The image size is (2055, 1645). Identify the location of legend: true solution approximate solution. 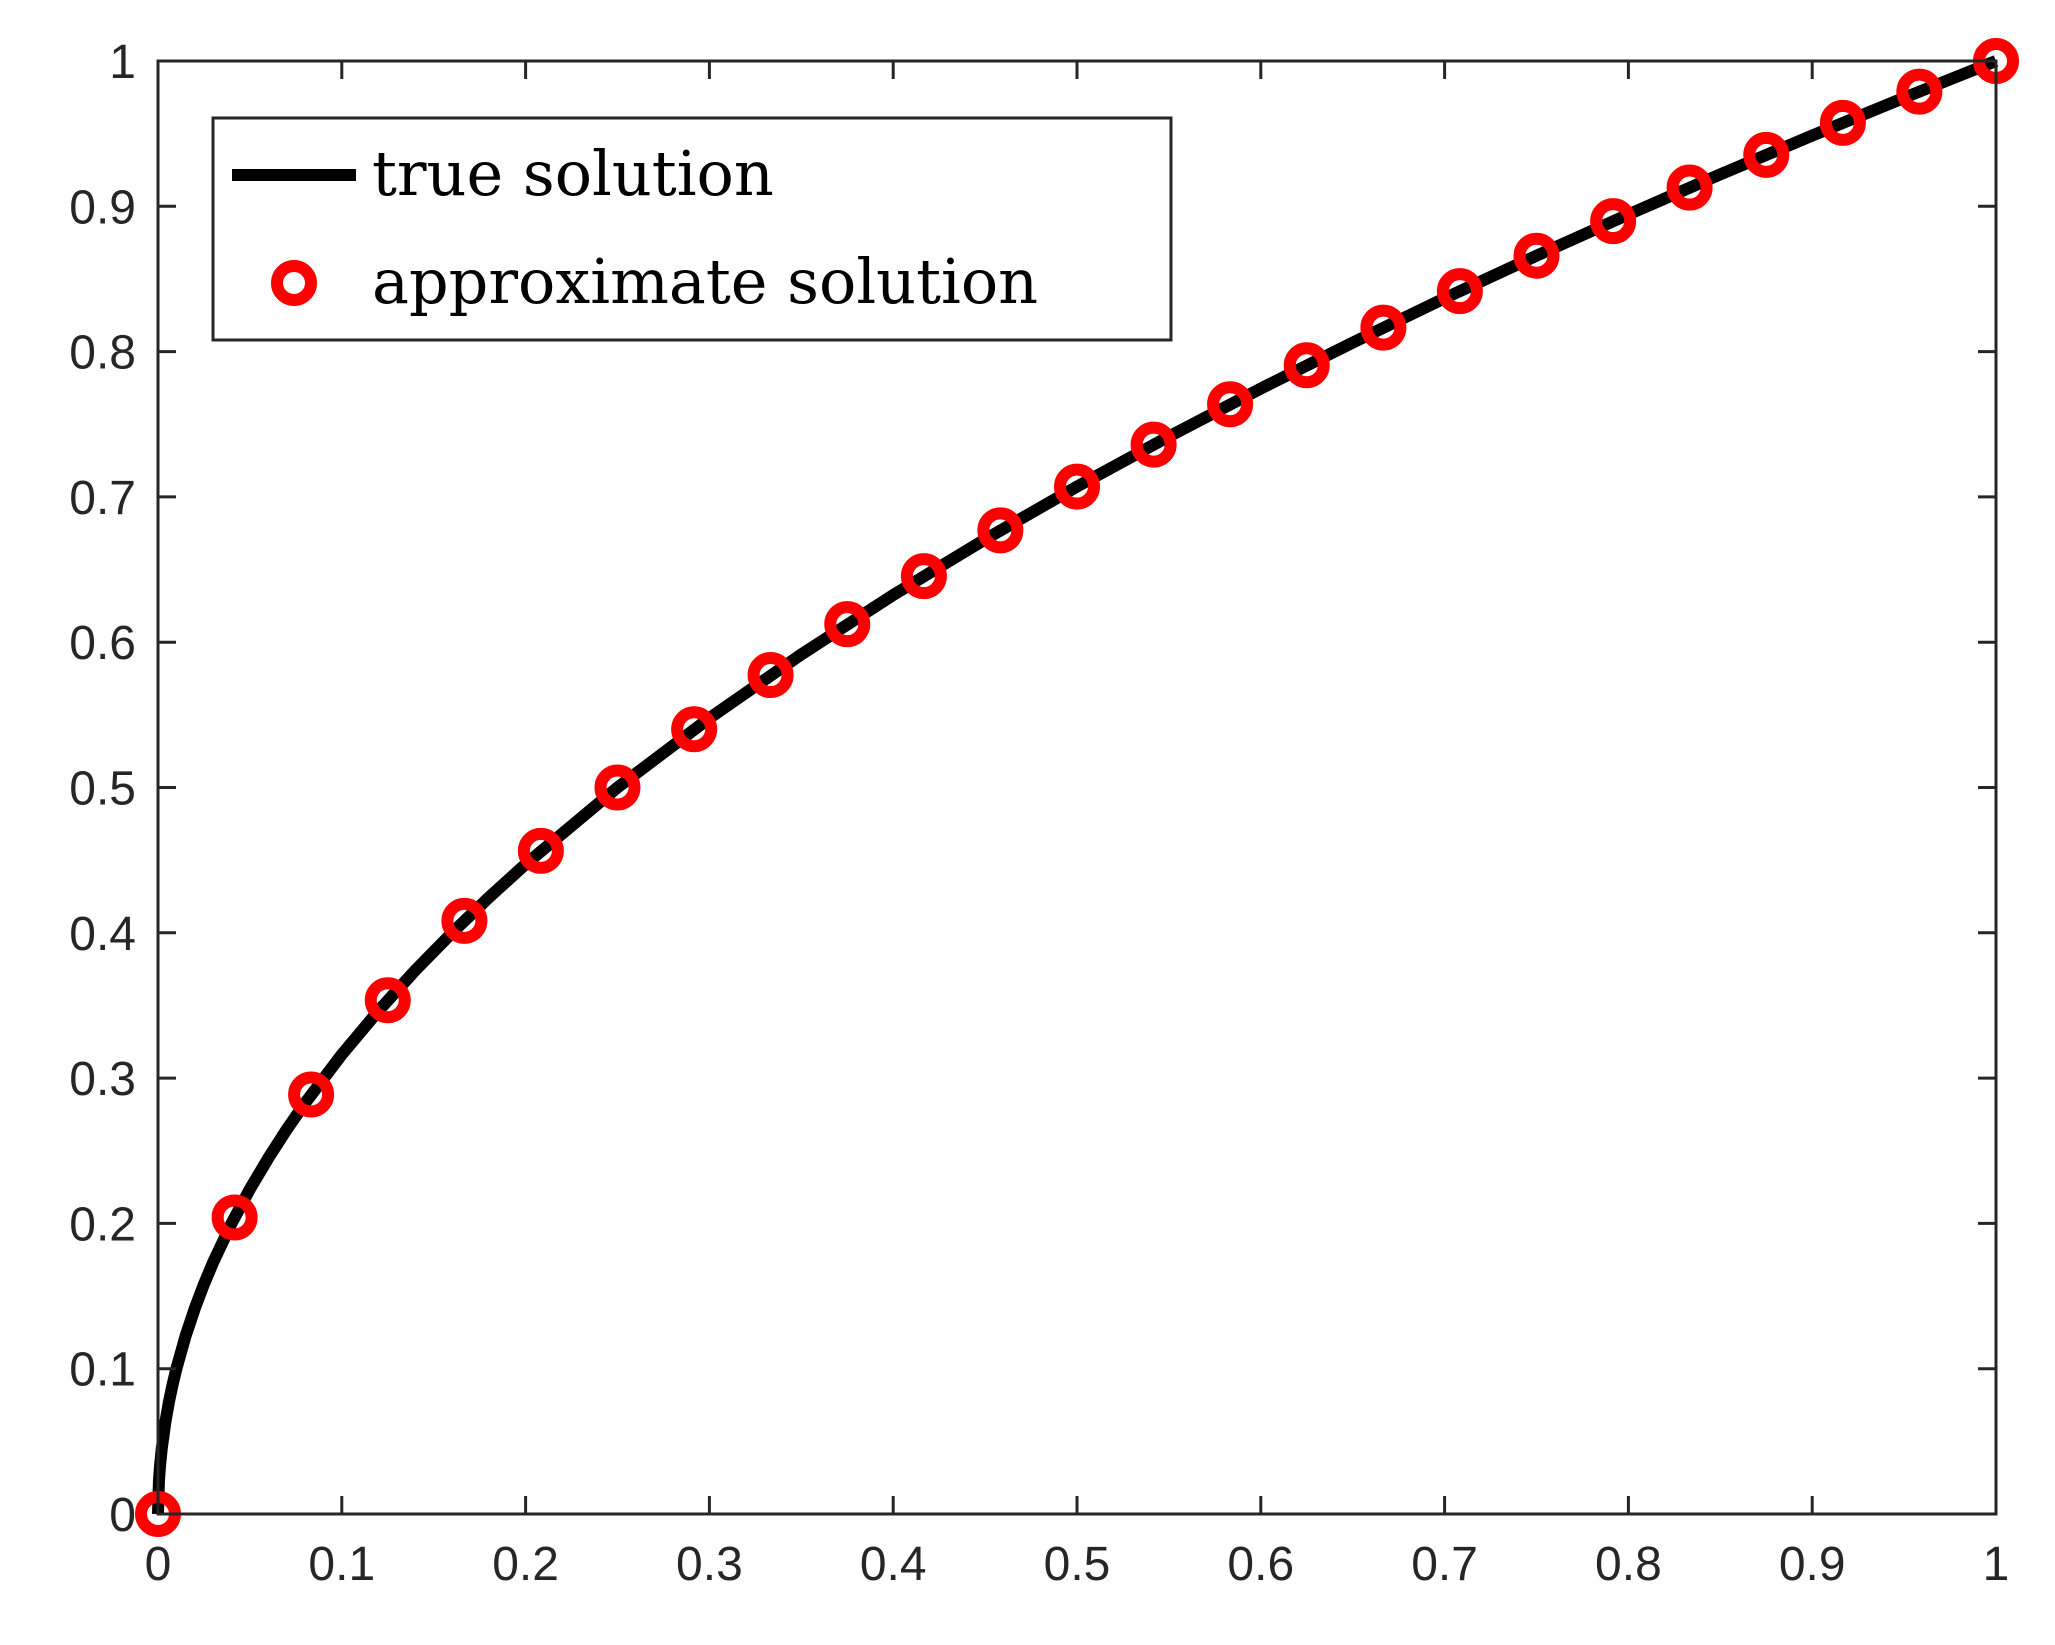
(692, 229).